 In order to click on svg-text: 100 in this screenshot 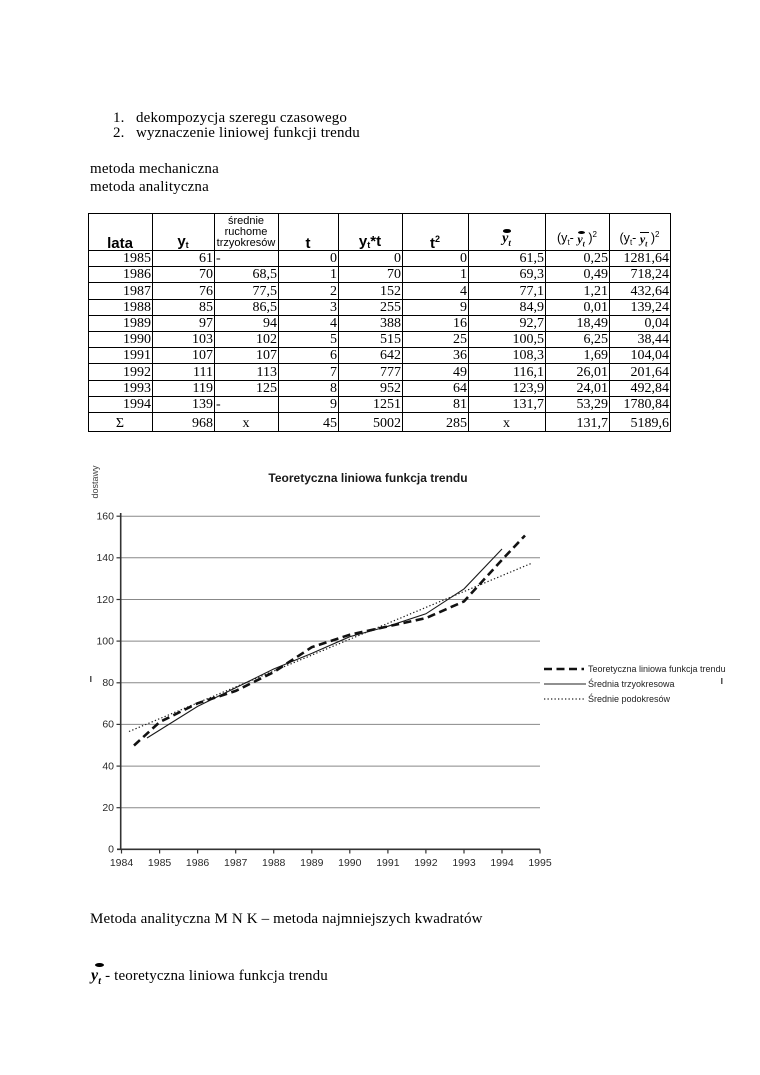, I will do `click(105, 641)`.